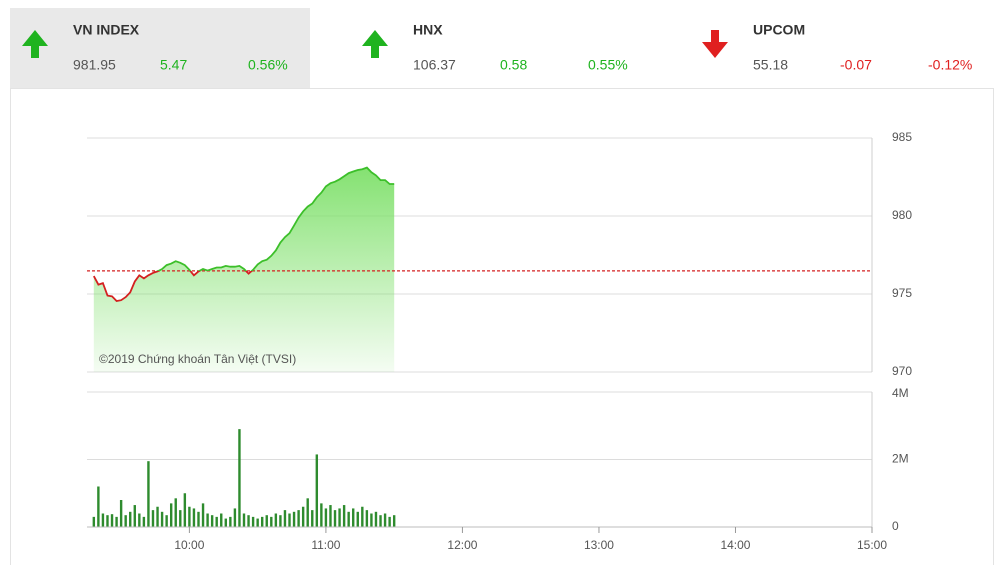 The width and height of the screenshot is (1004, 565). Describe the element at coordinates (428, 30) in the screenshot. I see `index-name: HNX` at that location.